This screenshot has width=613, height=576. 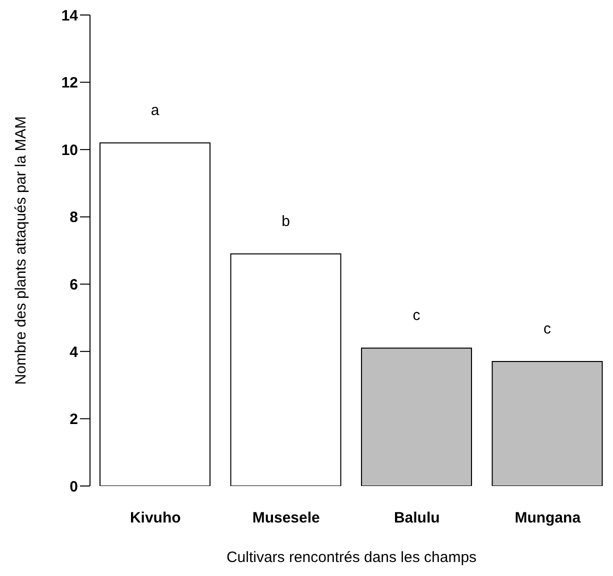 I want to click on y-tick-label: 14, so click(x=70, y=15).